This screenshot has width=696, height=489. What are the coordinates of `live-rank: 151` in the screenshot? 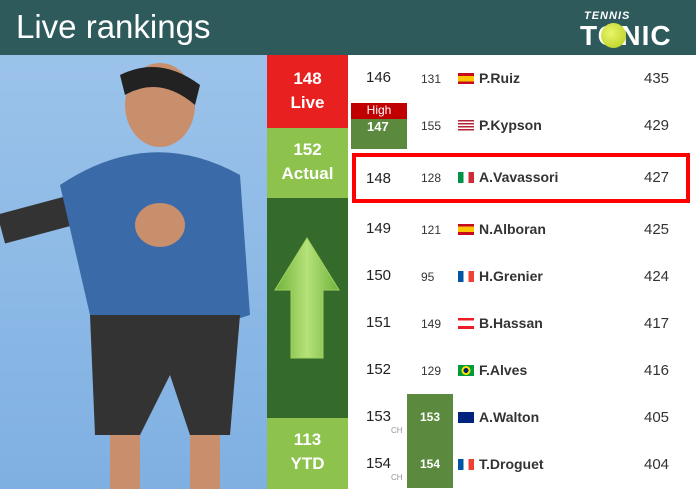 It's located at (379, 322).